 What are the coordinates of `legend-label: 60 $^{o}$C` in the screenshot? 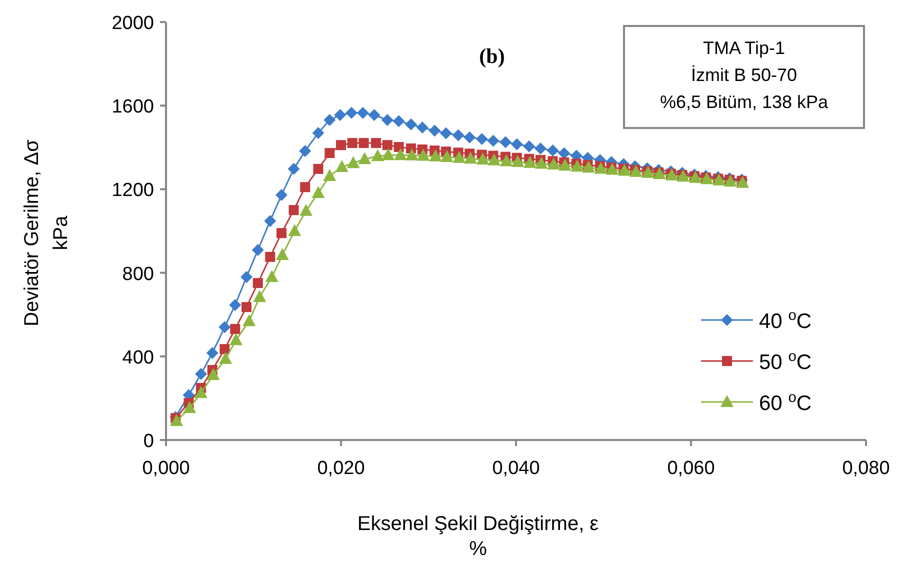 It's located at (785, 402).